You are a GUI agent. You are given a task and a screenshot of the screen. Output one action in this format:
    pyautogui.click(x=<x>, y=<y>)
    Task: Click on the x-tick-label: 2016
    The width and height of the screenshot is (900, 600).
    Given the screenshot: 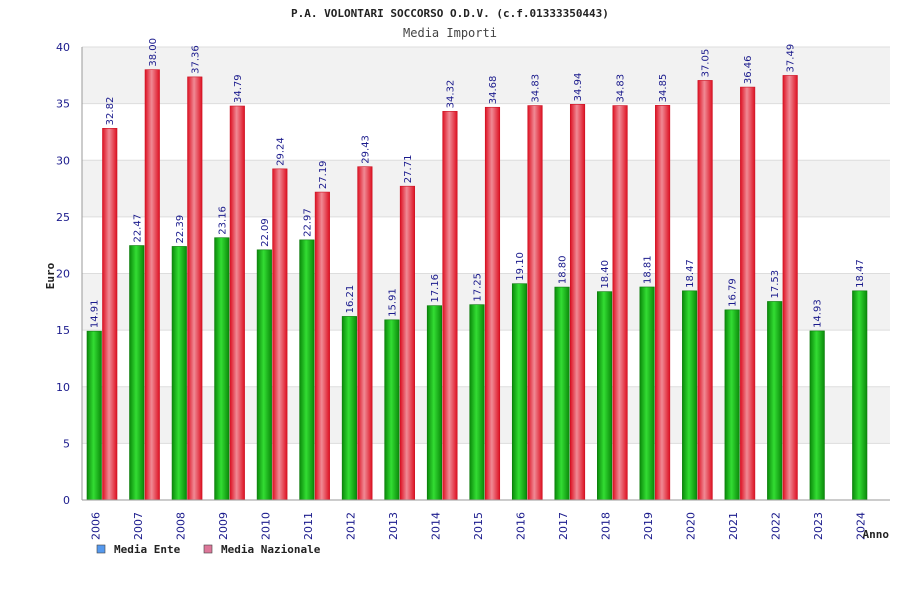 What is the action you would take?
    pyautogui.click(x=521, y=526)
    